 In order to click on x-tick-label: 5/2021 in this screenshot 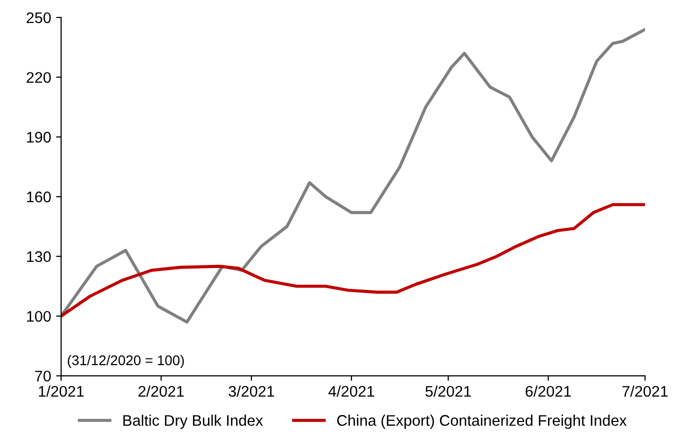, I will do `click(448, 391)`.